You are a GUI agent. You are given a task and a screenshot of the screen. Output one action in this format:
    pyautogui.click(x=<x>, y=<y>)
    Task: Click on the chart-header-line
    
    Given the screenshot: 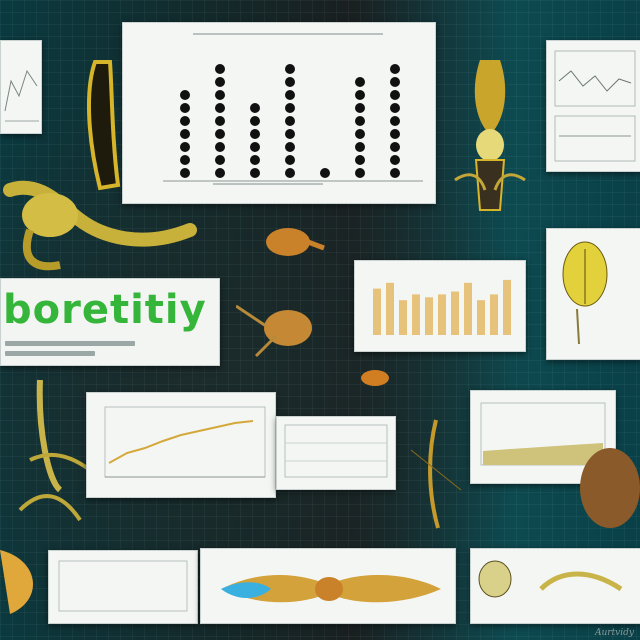 What is the action you would take?
    pyautogui.click(x=288, y=34)
    